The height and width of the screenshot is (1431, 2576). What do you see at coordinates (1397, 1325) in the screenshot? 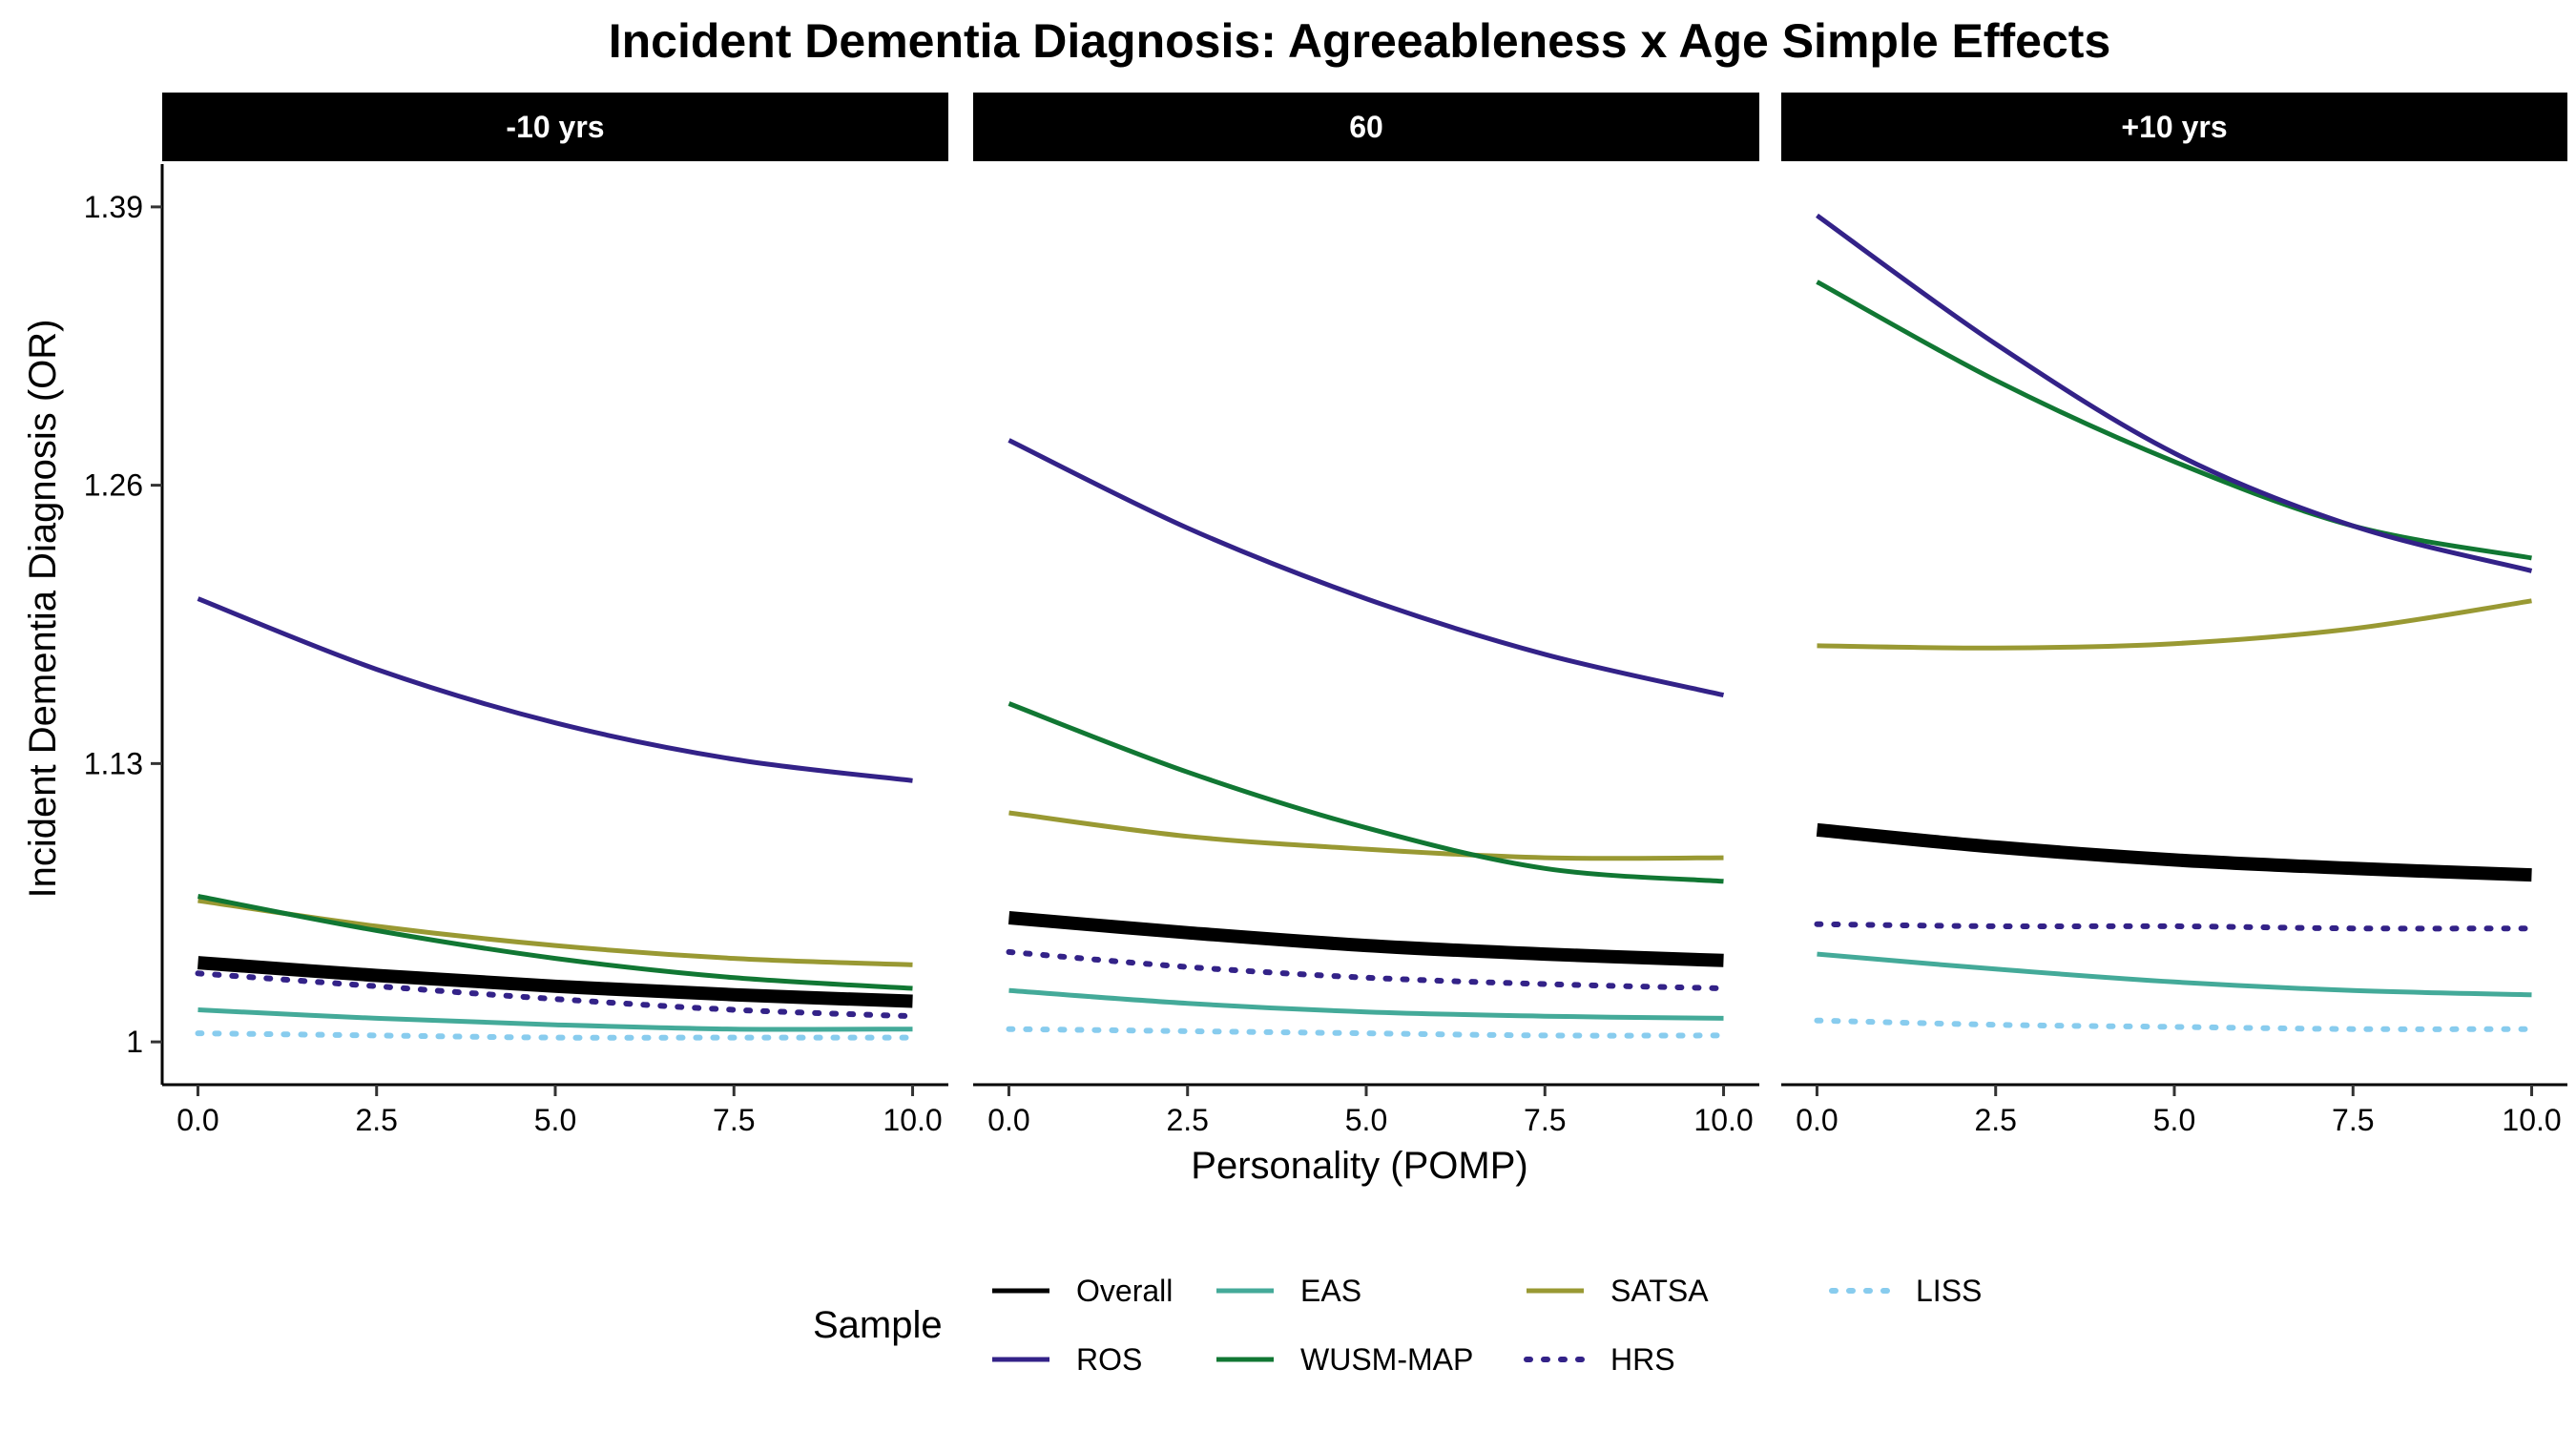
I see `legend: Sample Overall ROS EAS WUSM-MAP SATSA HRS LISS` at bounding box center [1397, 1325].